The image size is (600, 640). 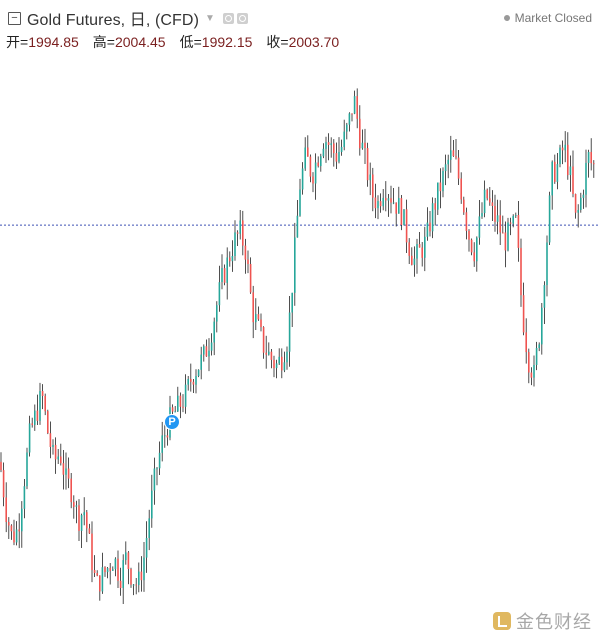 What do you see at coordinates (129, 42) in the screenshot?
I see `ohlc-high: 高=2004.45` at bounding box center [129, 42].